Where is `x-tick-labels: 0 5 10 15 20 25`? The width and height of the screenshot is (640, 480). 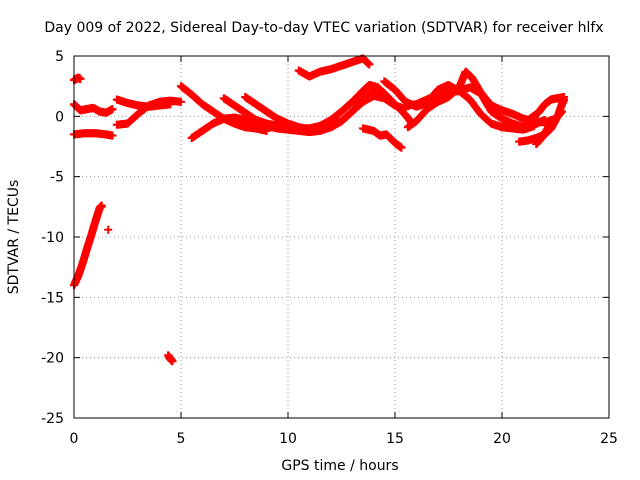 x-tick-labels: 0 5 10 15 20 25 is located at coordinates (344, 439).